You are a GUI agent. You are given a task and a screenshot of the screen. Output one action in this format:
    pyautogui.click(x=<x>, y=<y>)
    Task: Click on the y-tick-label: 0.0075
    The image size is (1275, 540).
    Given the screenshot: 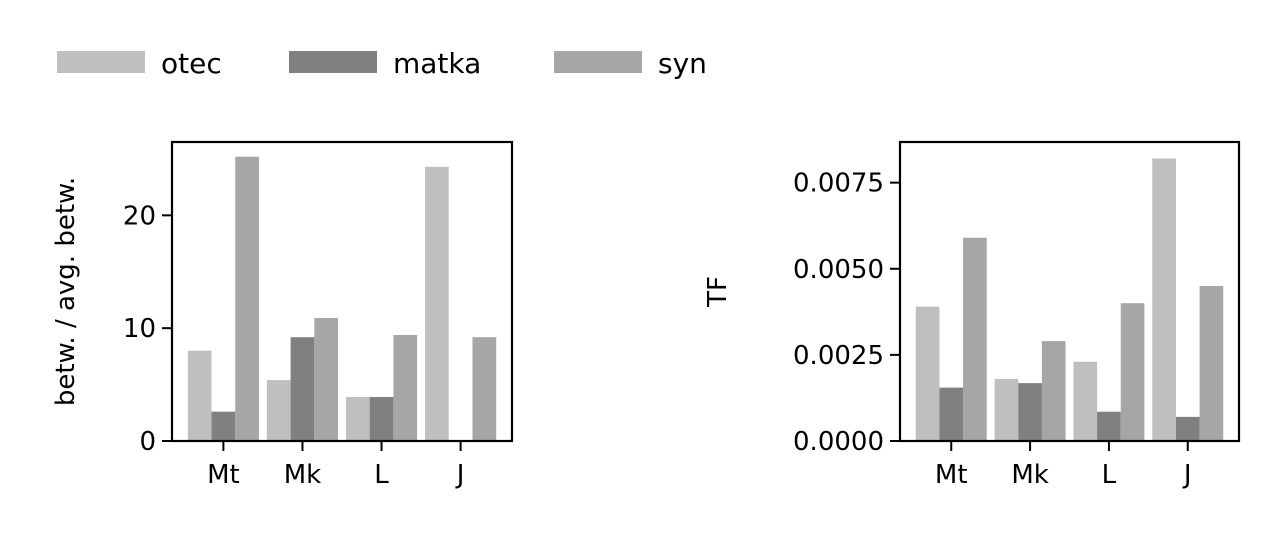 What is the action you would take?
    pyautogui.click(x=838, y=184)
    